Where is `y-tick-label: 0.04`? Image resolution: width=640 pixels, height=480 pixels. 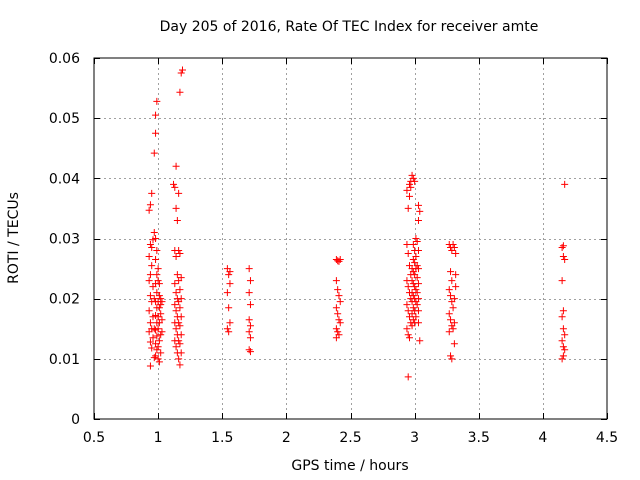 y-tick-label: 0.04 is located at coordinates (64, 179).